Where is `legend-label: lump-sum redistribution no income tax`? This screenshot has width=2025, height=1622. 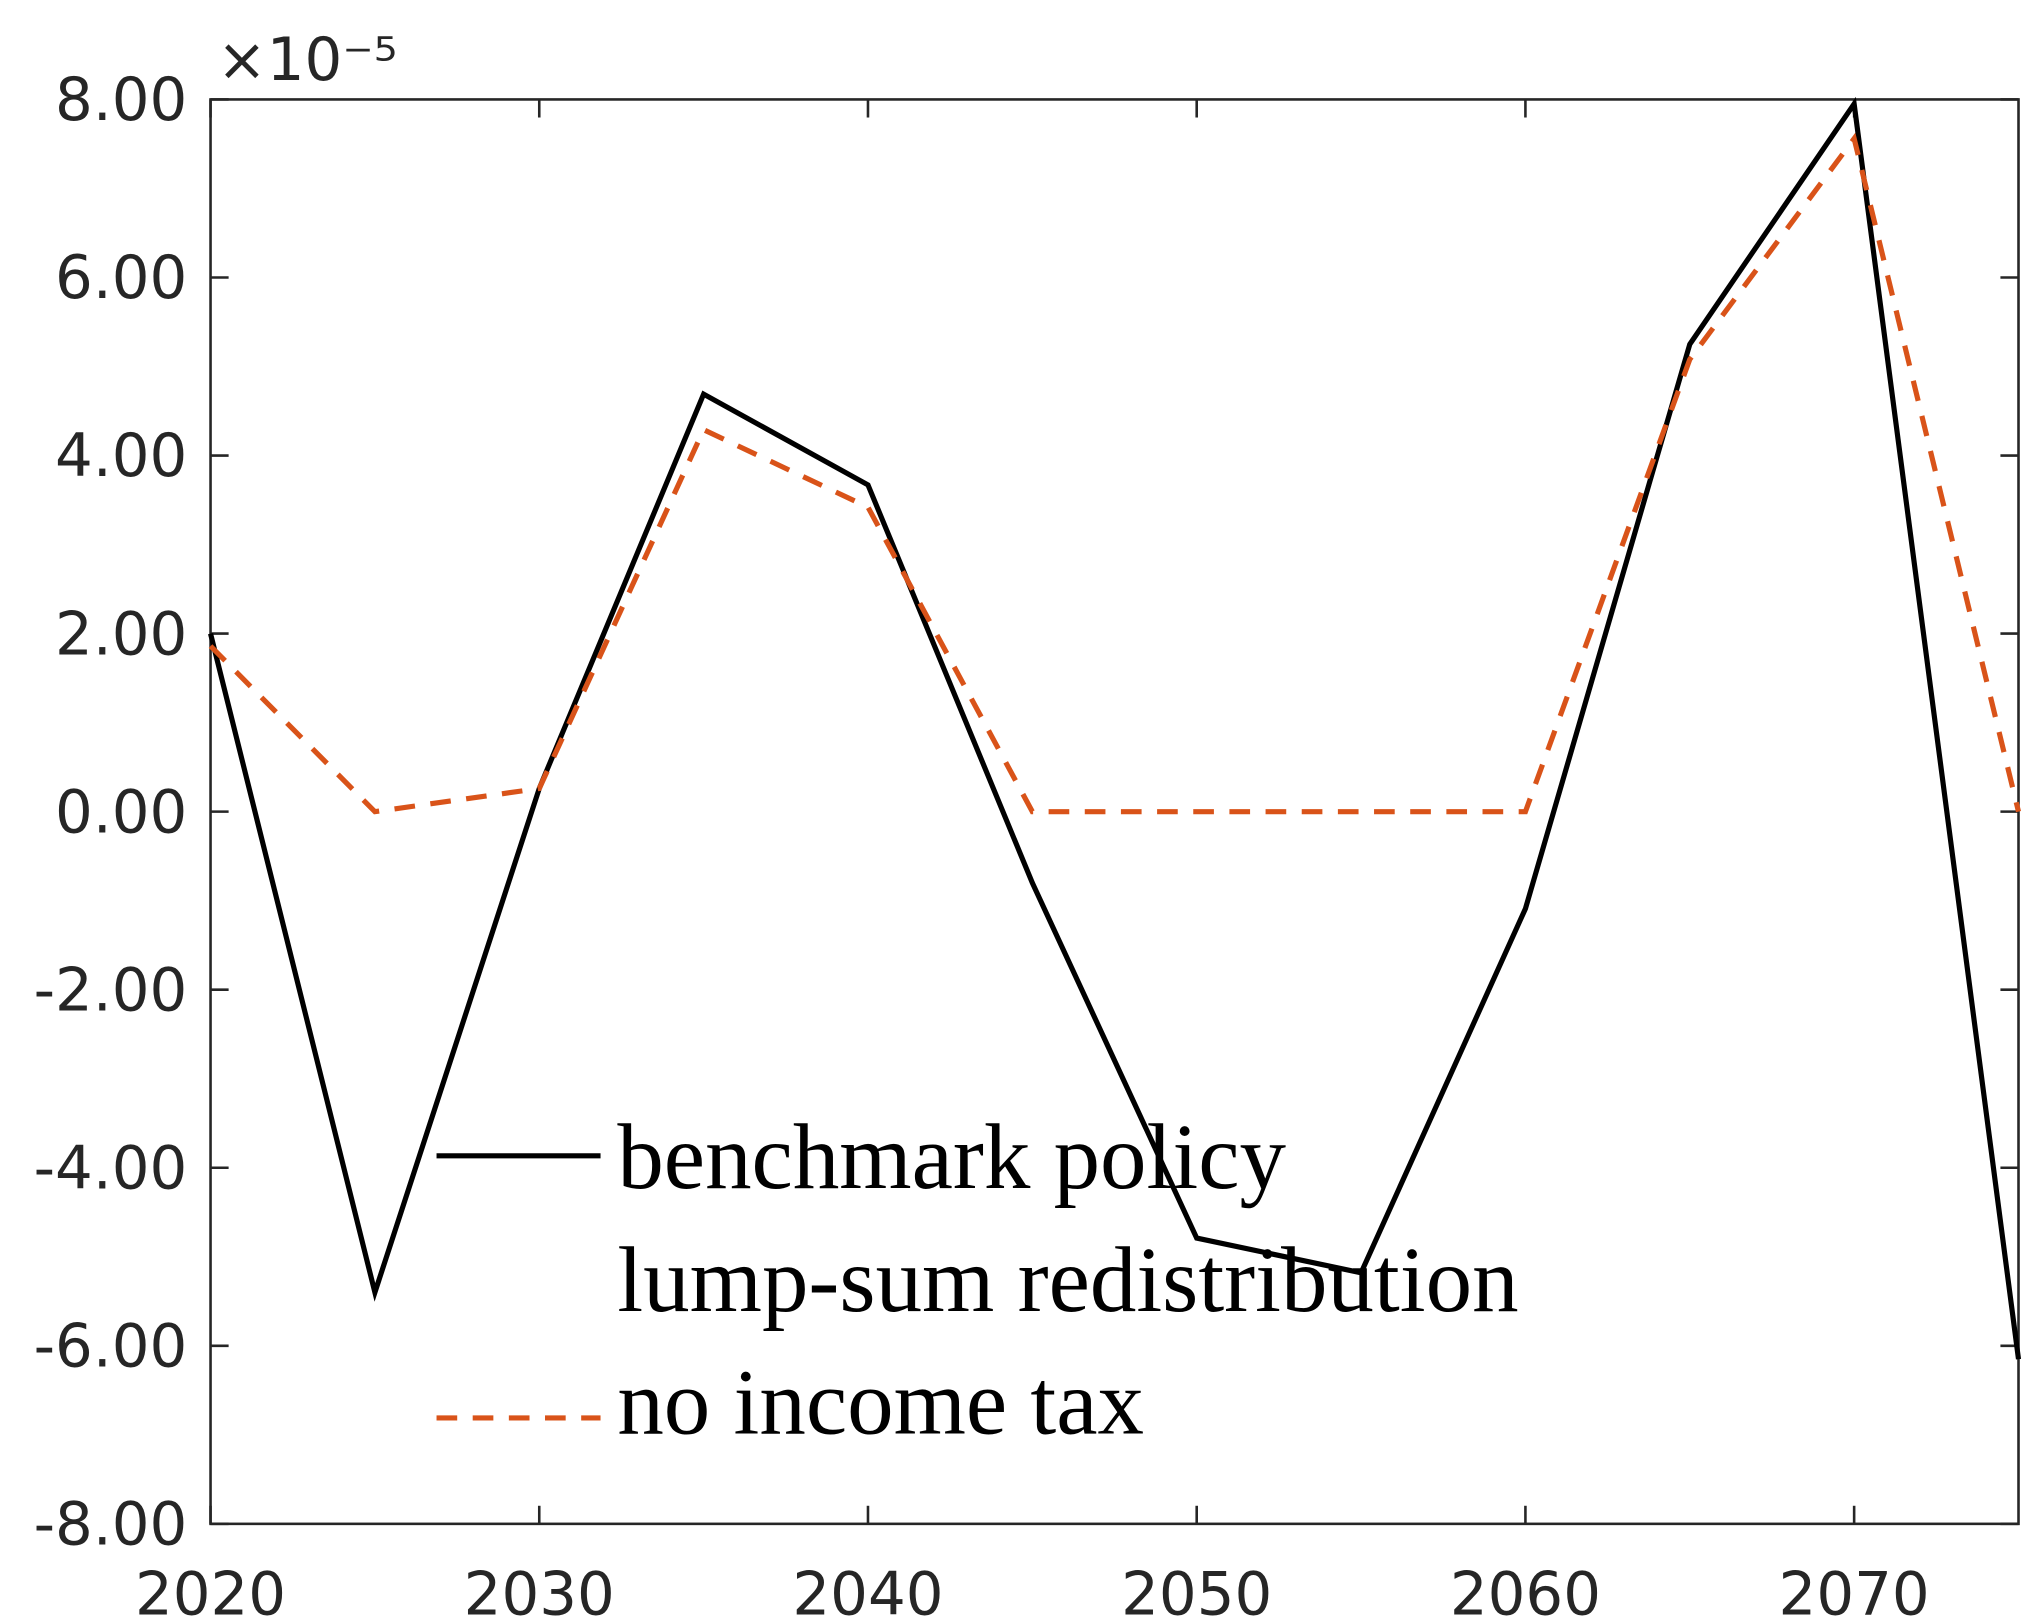 legend-label: lump-sum redistribution no income tax is located at coordinates (1067, 1342).